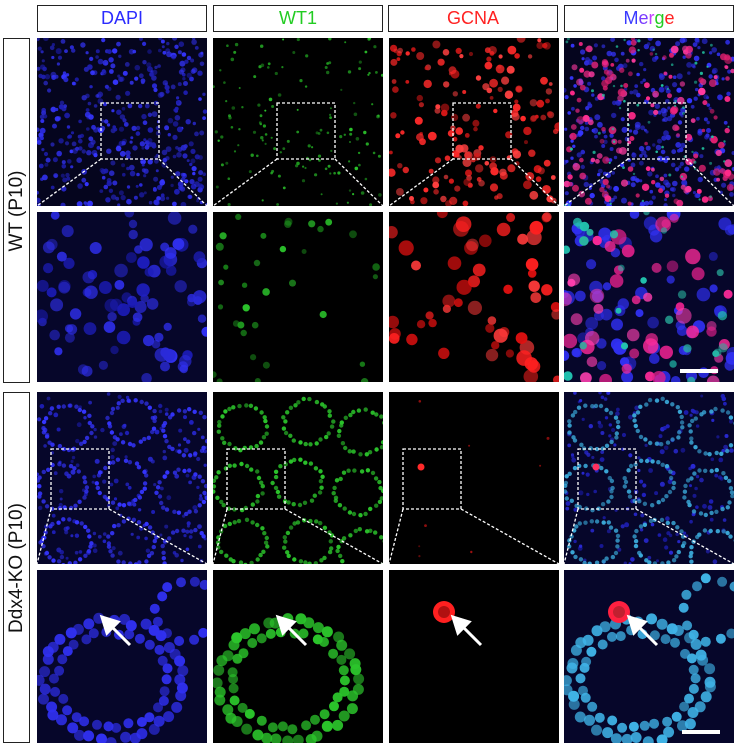 This screenshot has height=746, width=740. What do you see at coordinates (122, 122) in the screenshot?
I see `panel-wt-dapi-overview` at bounding box center [122, 122].